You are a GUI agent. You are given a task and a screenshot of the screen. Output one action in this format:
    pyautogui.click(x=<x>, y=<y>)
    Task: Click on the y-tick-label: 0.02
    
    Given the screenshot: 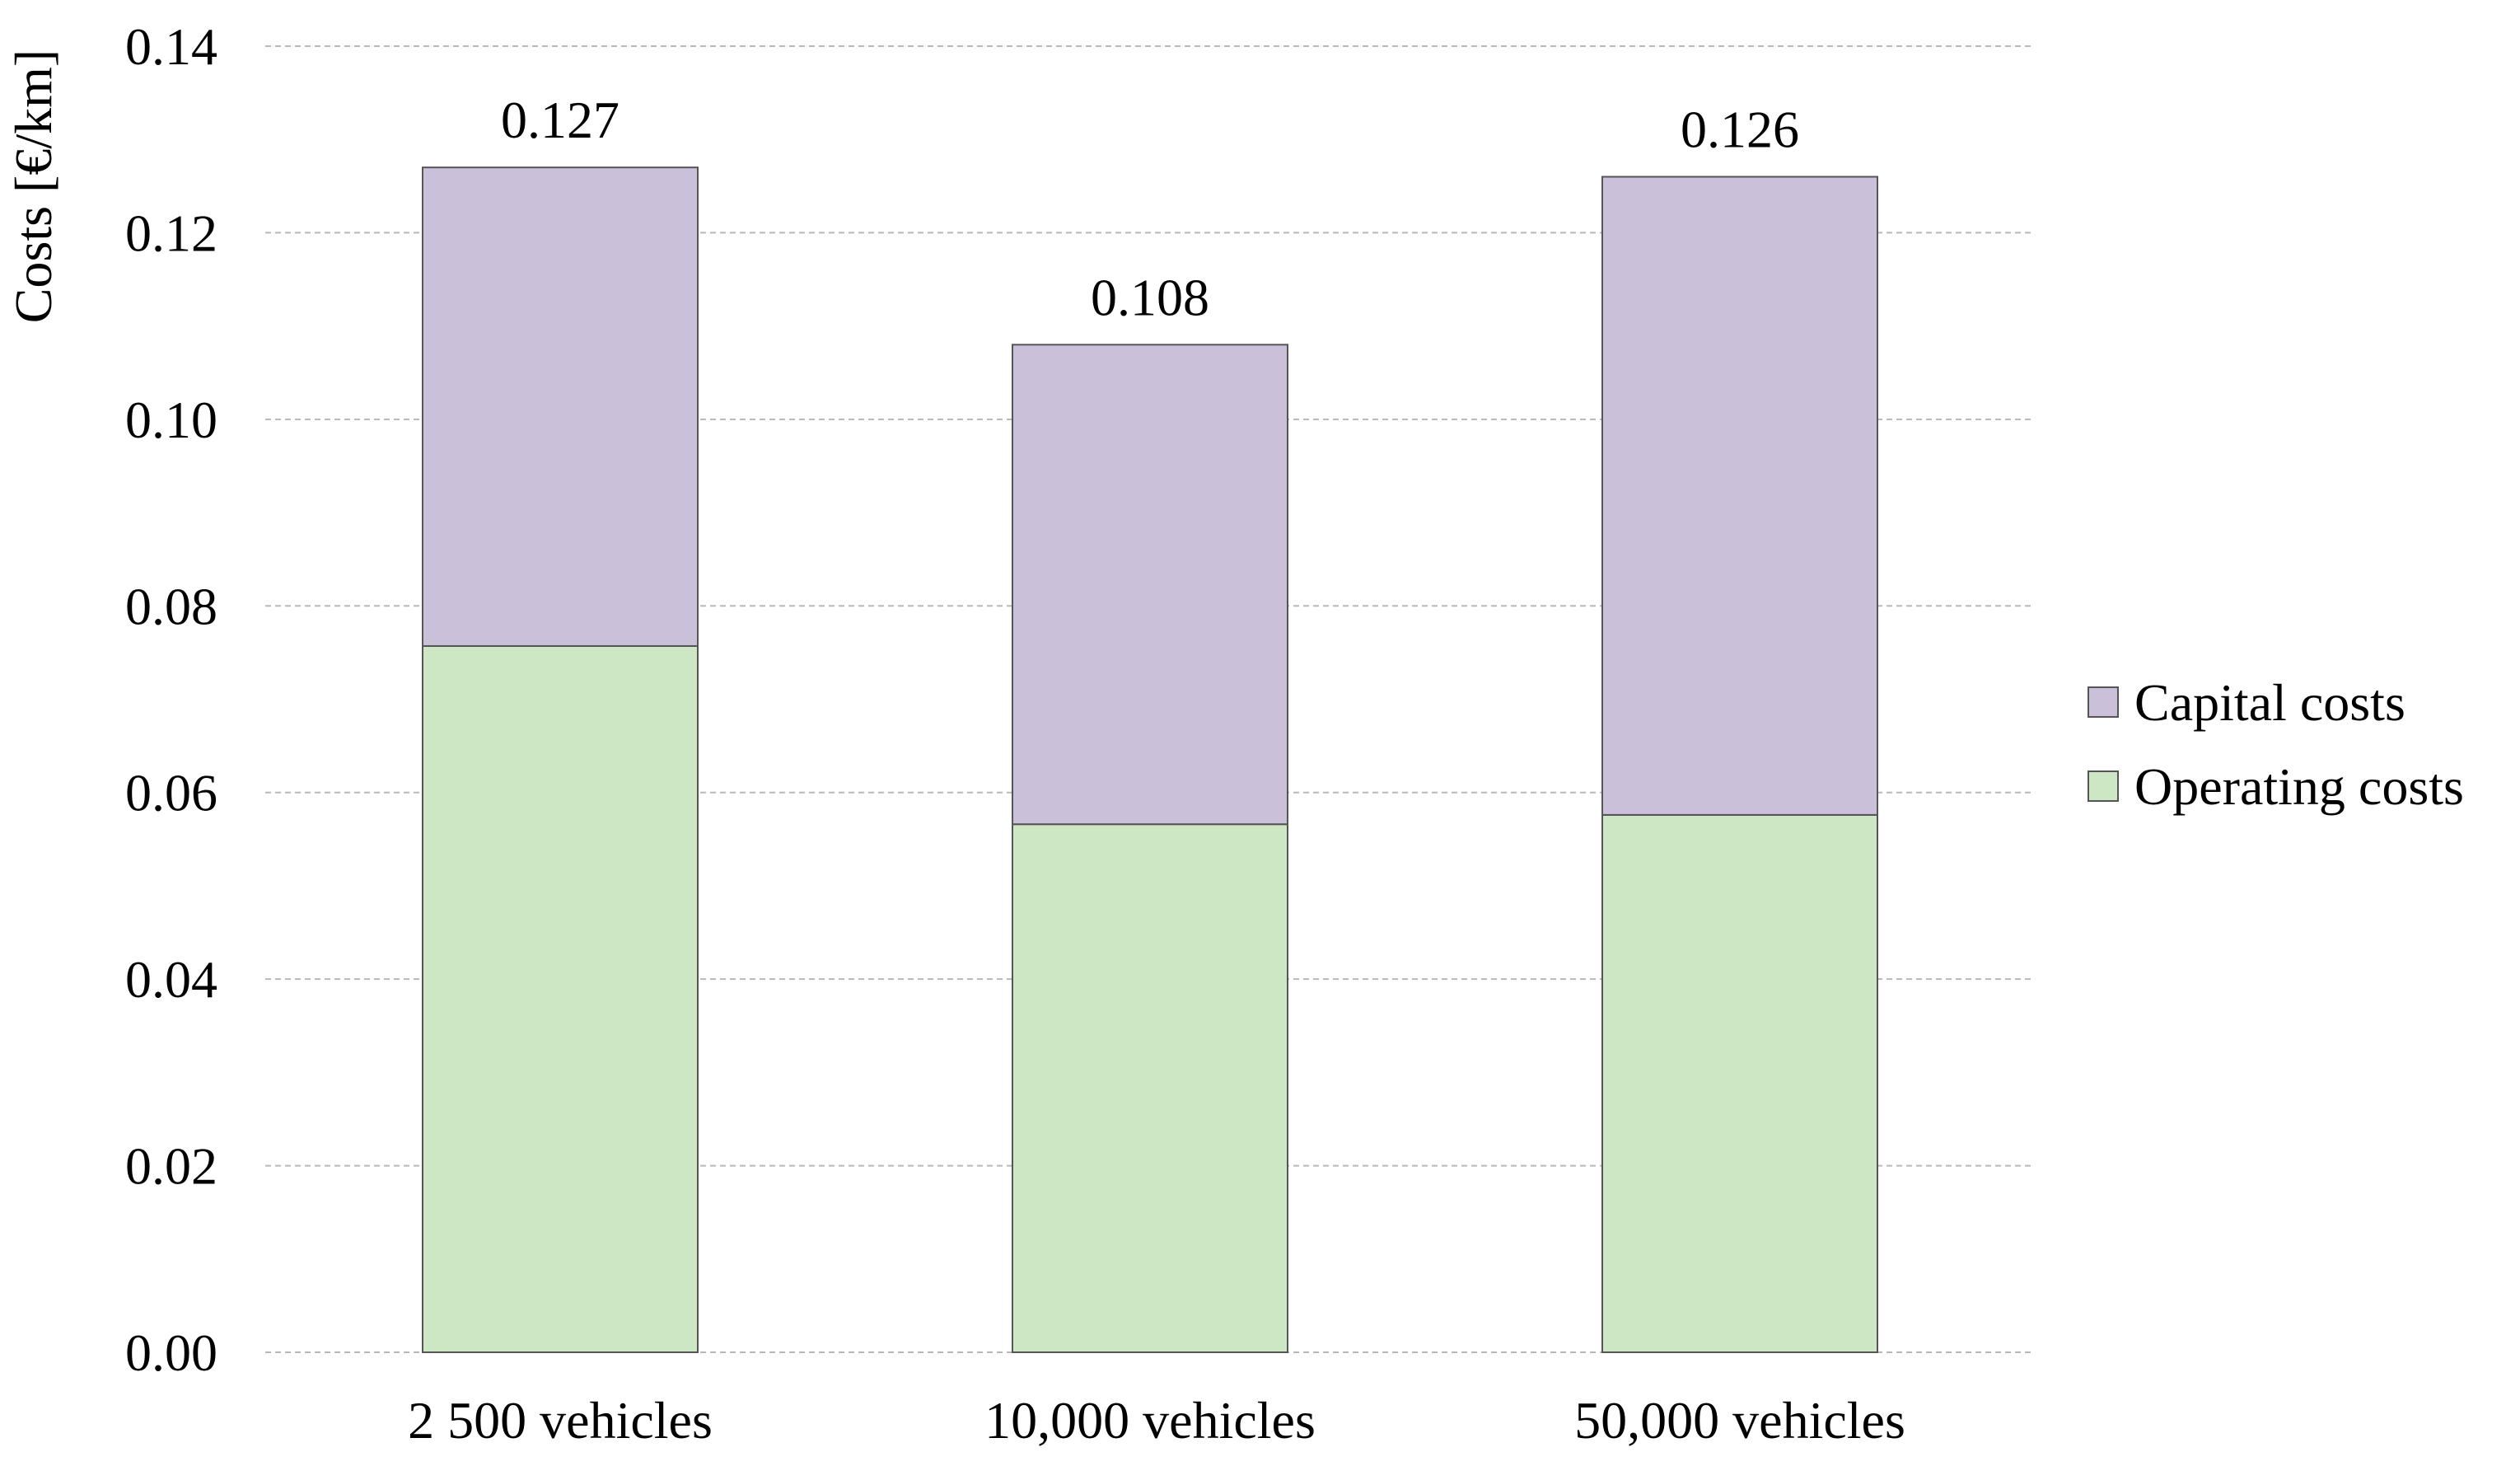 What is the action you would take?
    pyautogui.click(x=171, y=1166)
    